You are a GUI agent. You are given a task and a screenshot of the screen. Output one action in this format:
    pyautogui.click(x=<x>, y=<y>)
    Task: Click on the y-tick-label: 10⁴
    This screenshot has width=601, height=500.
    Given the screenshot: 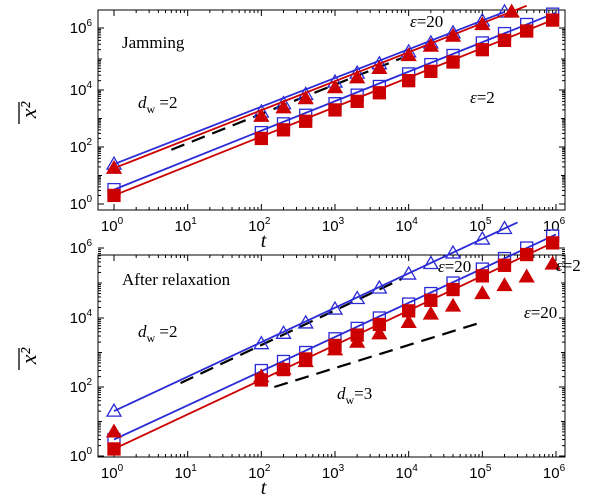 What is the action you would take?
    pyautogui.click(x=81, y=89)
    